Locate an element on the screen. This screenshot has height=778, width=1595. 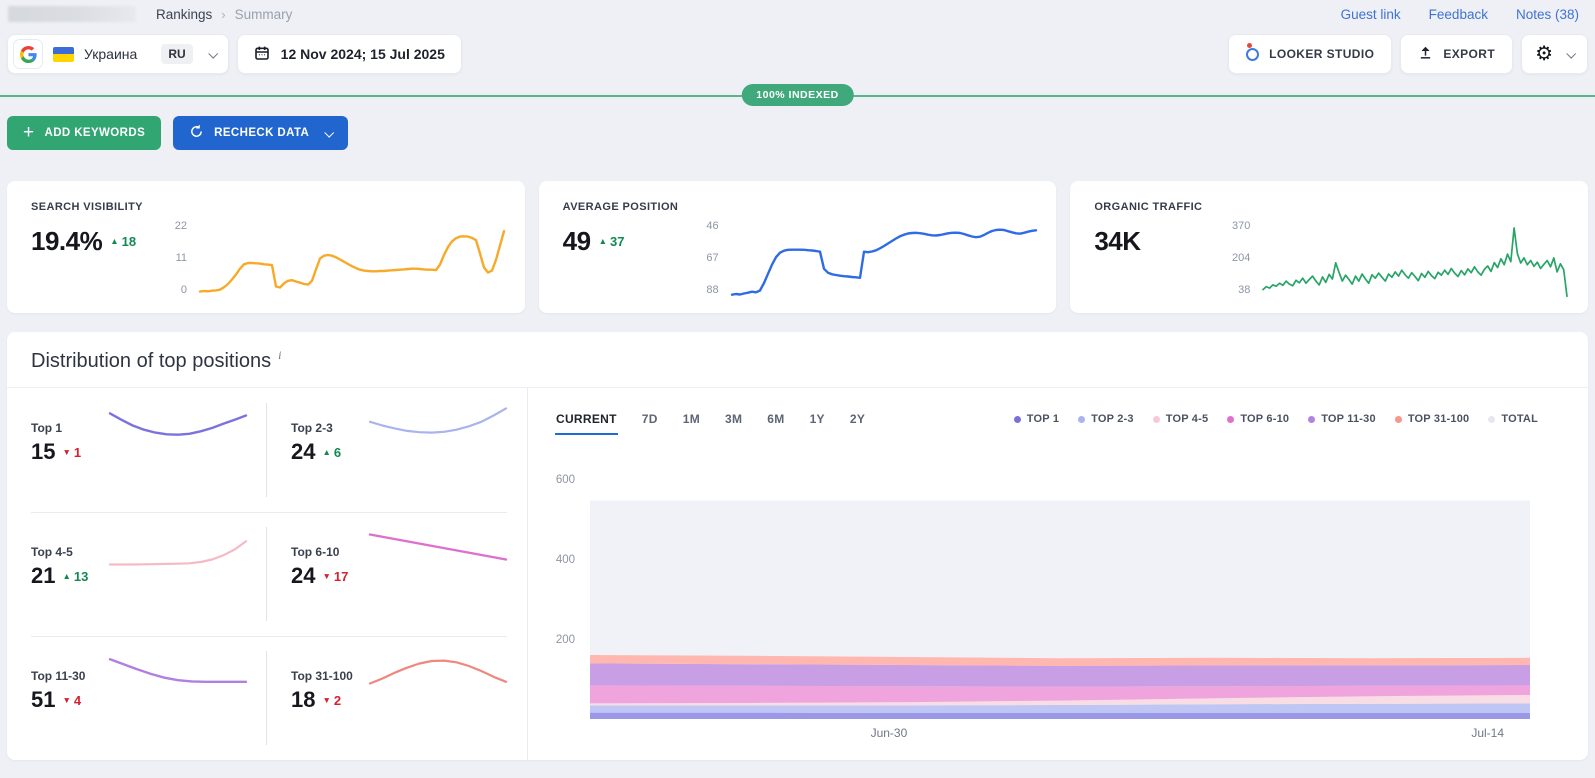
card-value: 19.4% is located at coordinates (67, 241).